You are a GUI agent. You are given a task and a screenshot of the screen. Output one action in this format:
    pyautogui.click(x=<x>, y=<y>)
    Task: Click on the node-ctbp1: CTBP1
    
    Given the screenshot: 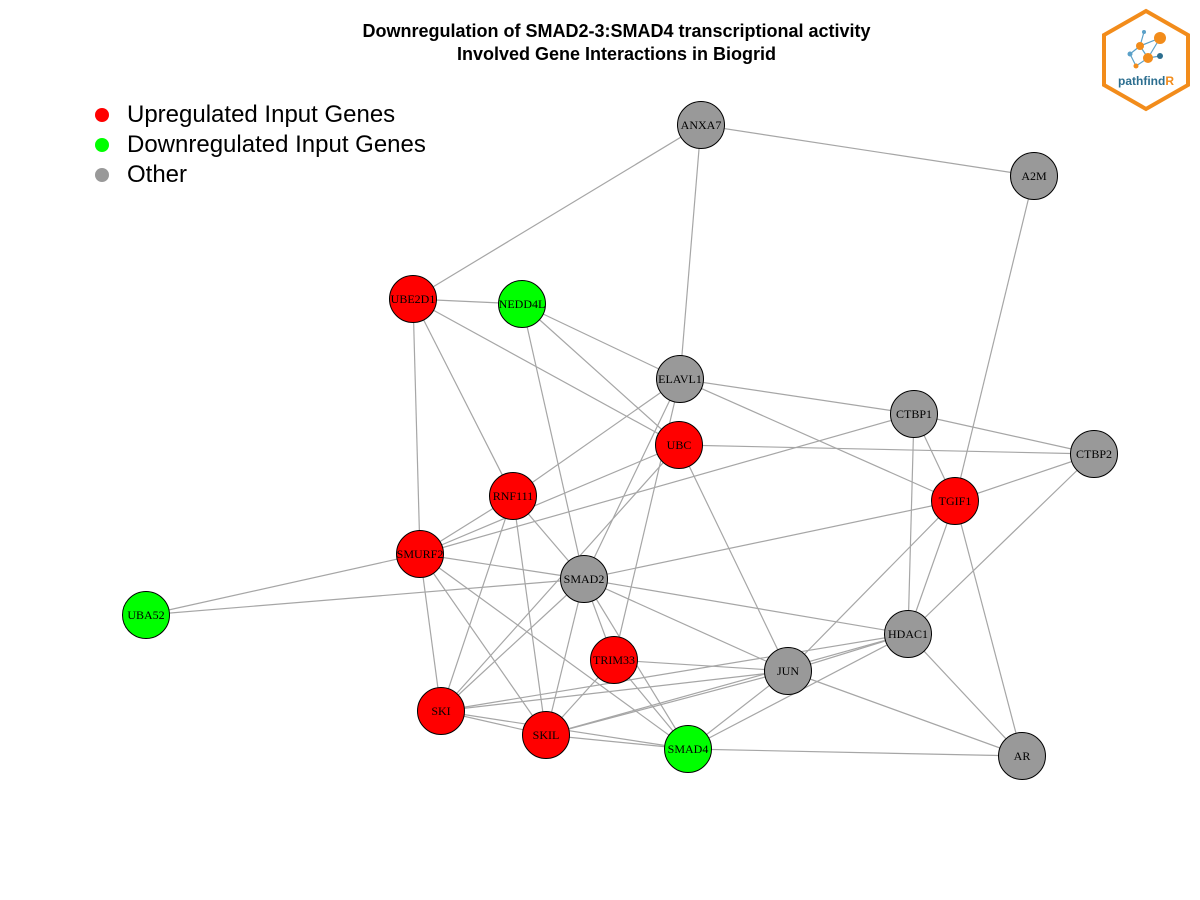 What is the action you would take?
    pyautogui.click(x=914, y=414)
    